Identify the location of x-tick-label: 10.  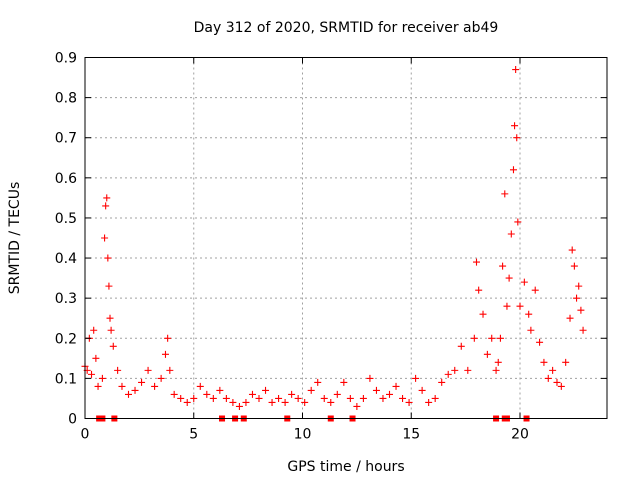
(303, 435).